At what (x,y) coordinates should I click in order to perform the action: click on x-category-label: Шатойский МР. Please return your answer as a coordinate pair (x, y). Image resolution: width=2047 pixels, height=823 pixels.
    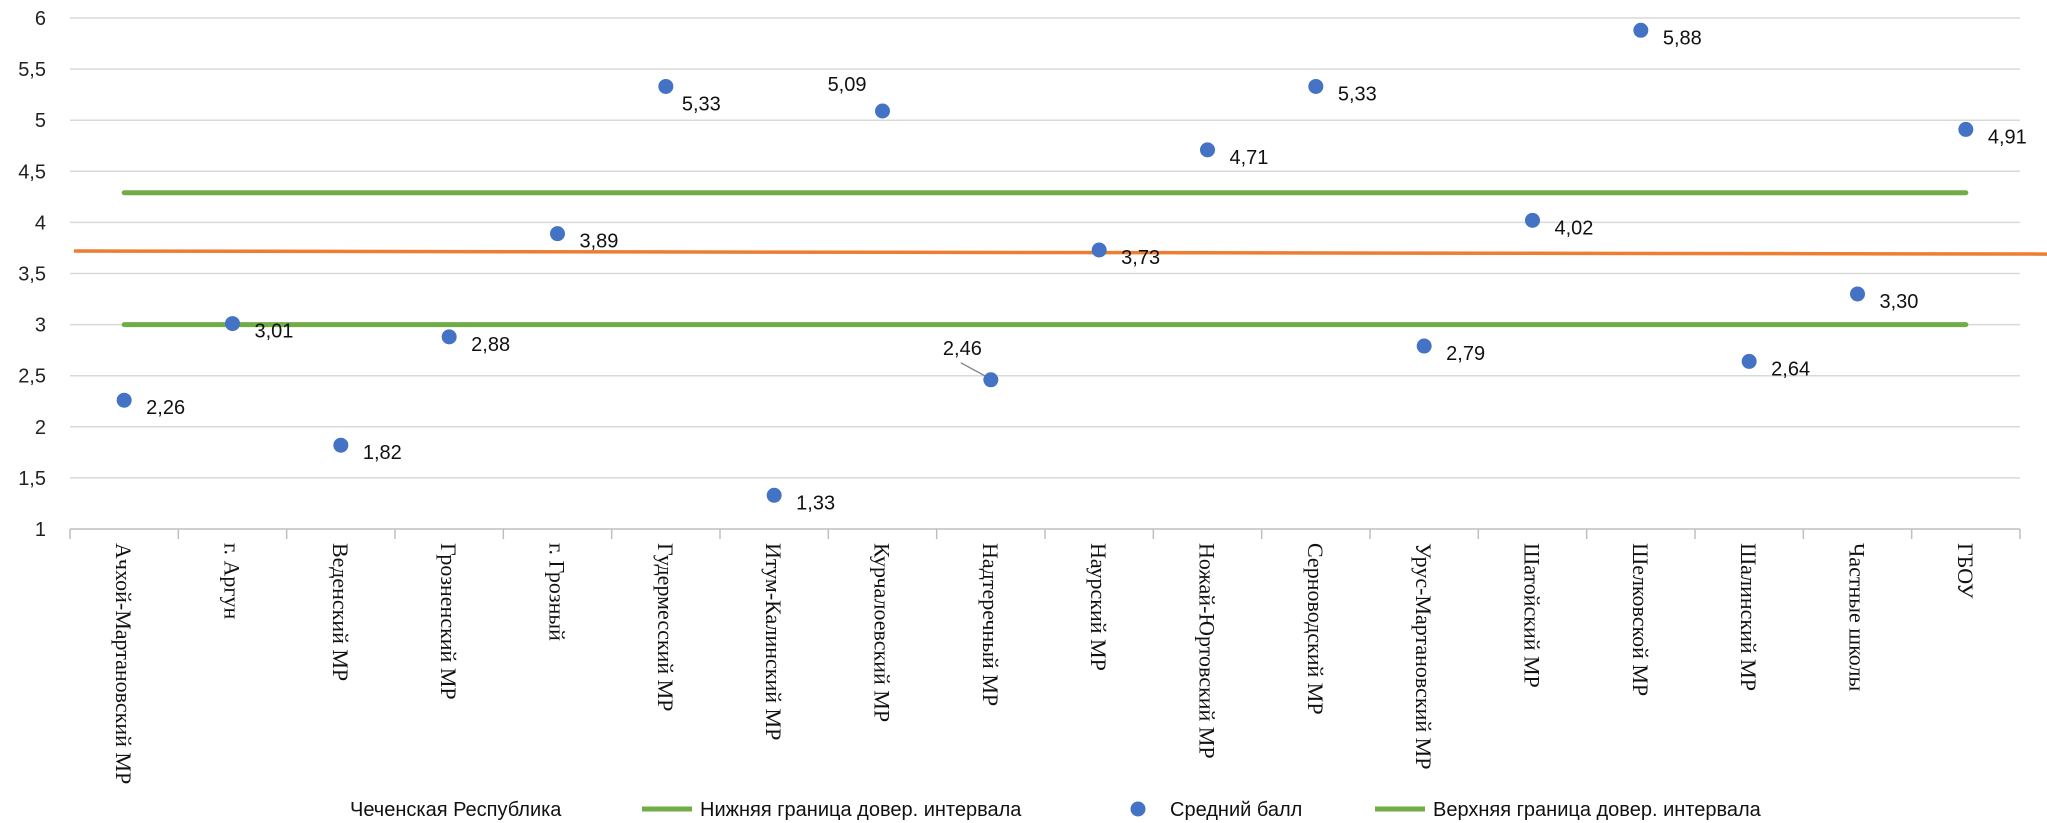
    Looking at the image, I should click on (1532, 615).